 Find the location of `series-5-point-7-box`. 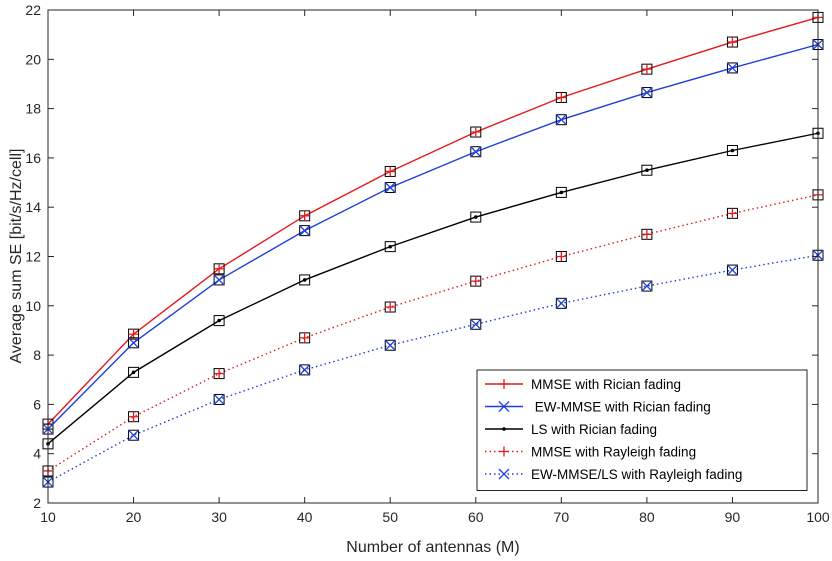

series-5-point-7-box is located at coordinates (561, 303).